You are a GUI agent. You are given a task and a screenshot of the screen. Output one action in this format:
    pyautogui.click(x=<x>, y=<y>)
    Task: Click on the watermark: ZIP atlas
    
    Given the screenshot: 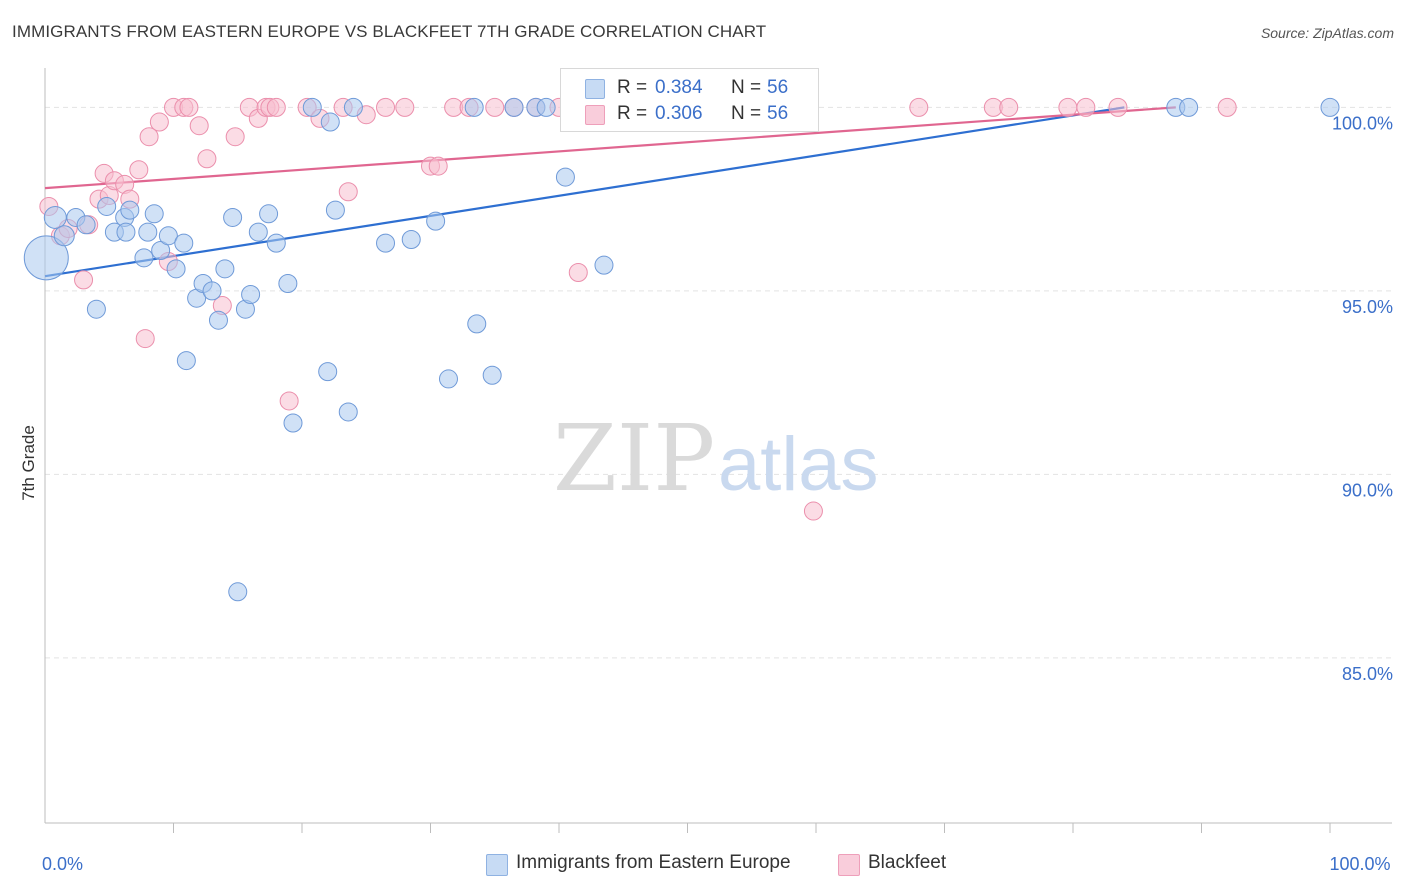 What is the action you would take?
    pyautogui.click(x=716, y=458)
    